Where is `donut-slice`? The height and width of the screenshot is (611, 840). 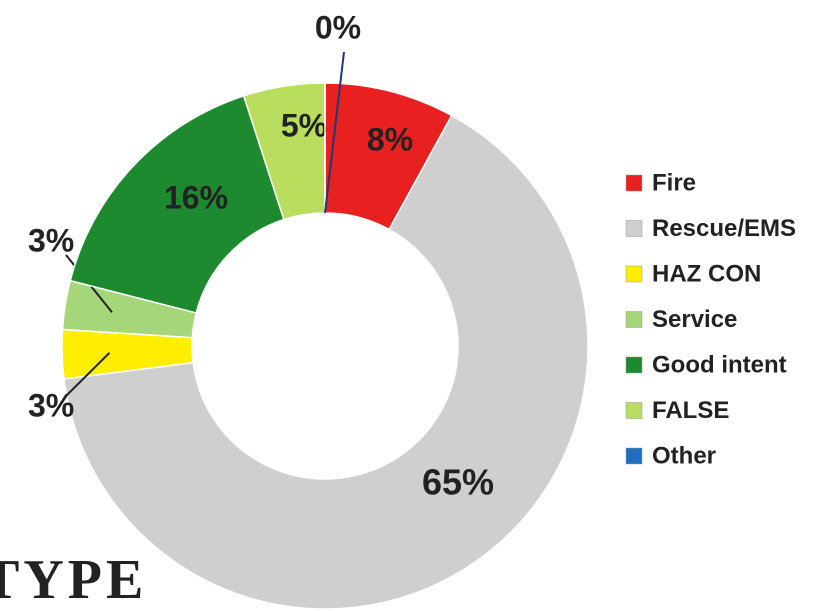 donut-slice is located at coordinates (177, 204).